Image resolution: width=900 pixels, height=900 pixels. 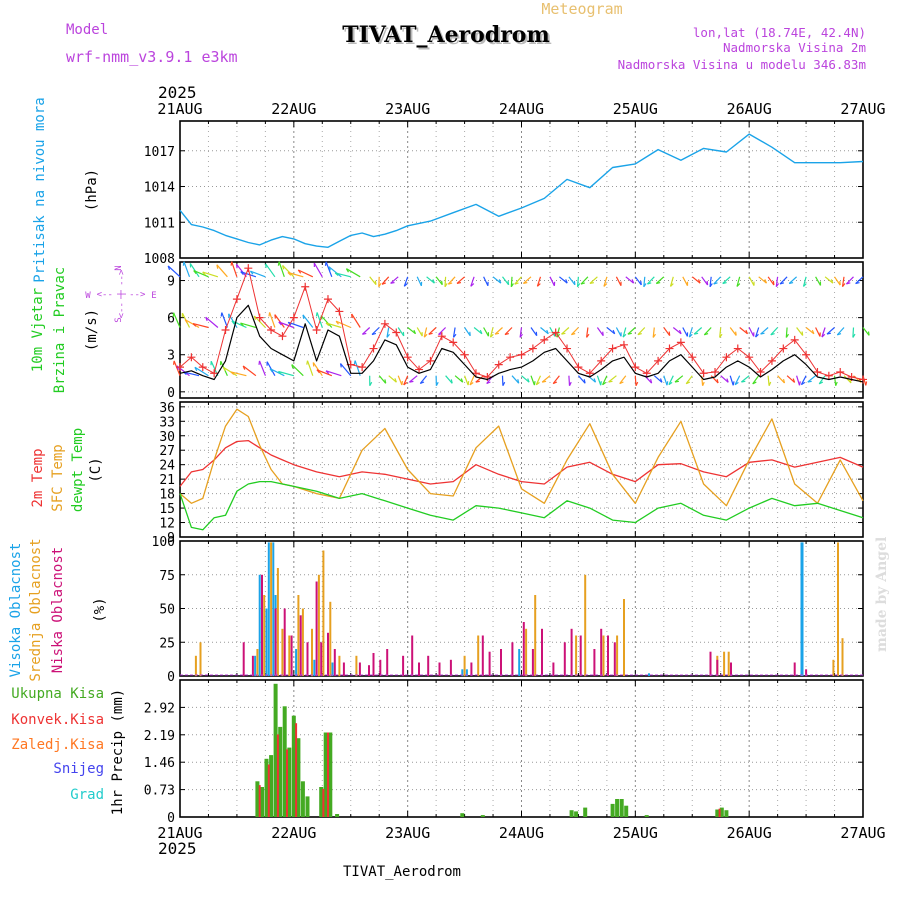 I want to click on x-tick-label-bottom: 21AUG, so click(x=179, y=833).